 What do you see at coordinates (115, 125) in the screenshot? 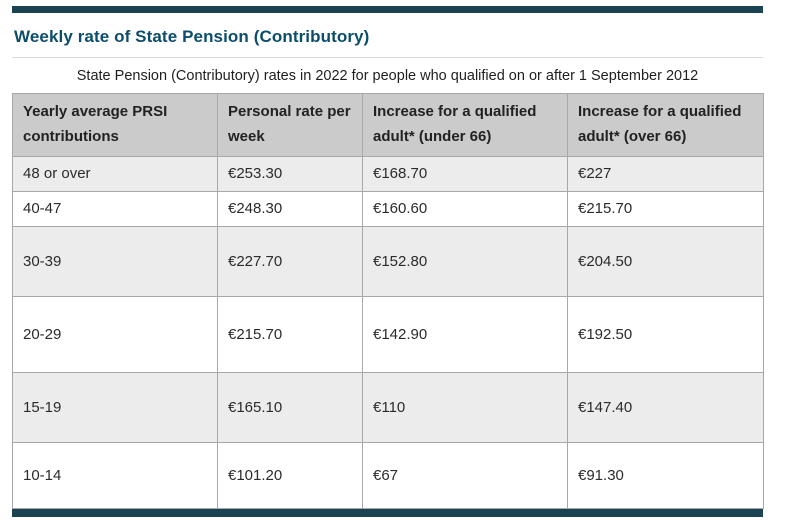
I see `column-header-prsi-contributions: Yearly average PRSI contributions` at bounding box center [115, 125].